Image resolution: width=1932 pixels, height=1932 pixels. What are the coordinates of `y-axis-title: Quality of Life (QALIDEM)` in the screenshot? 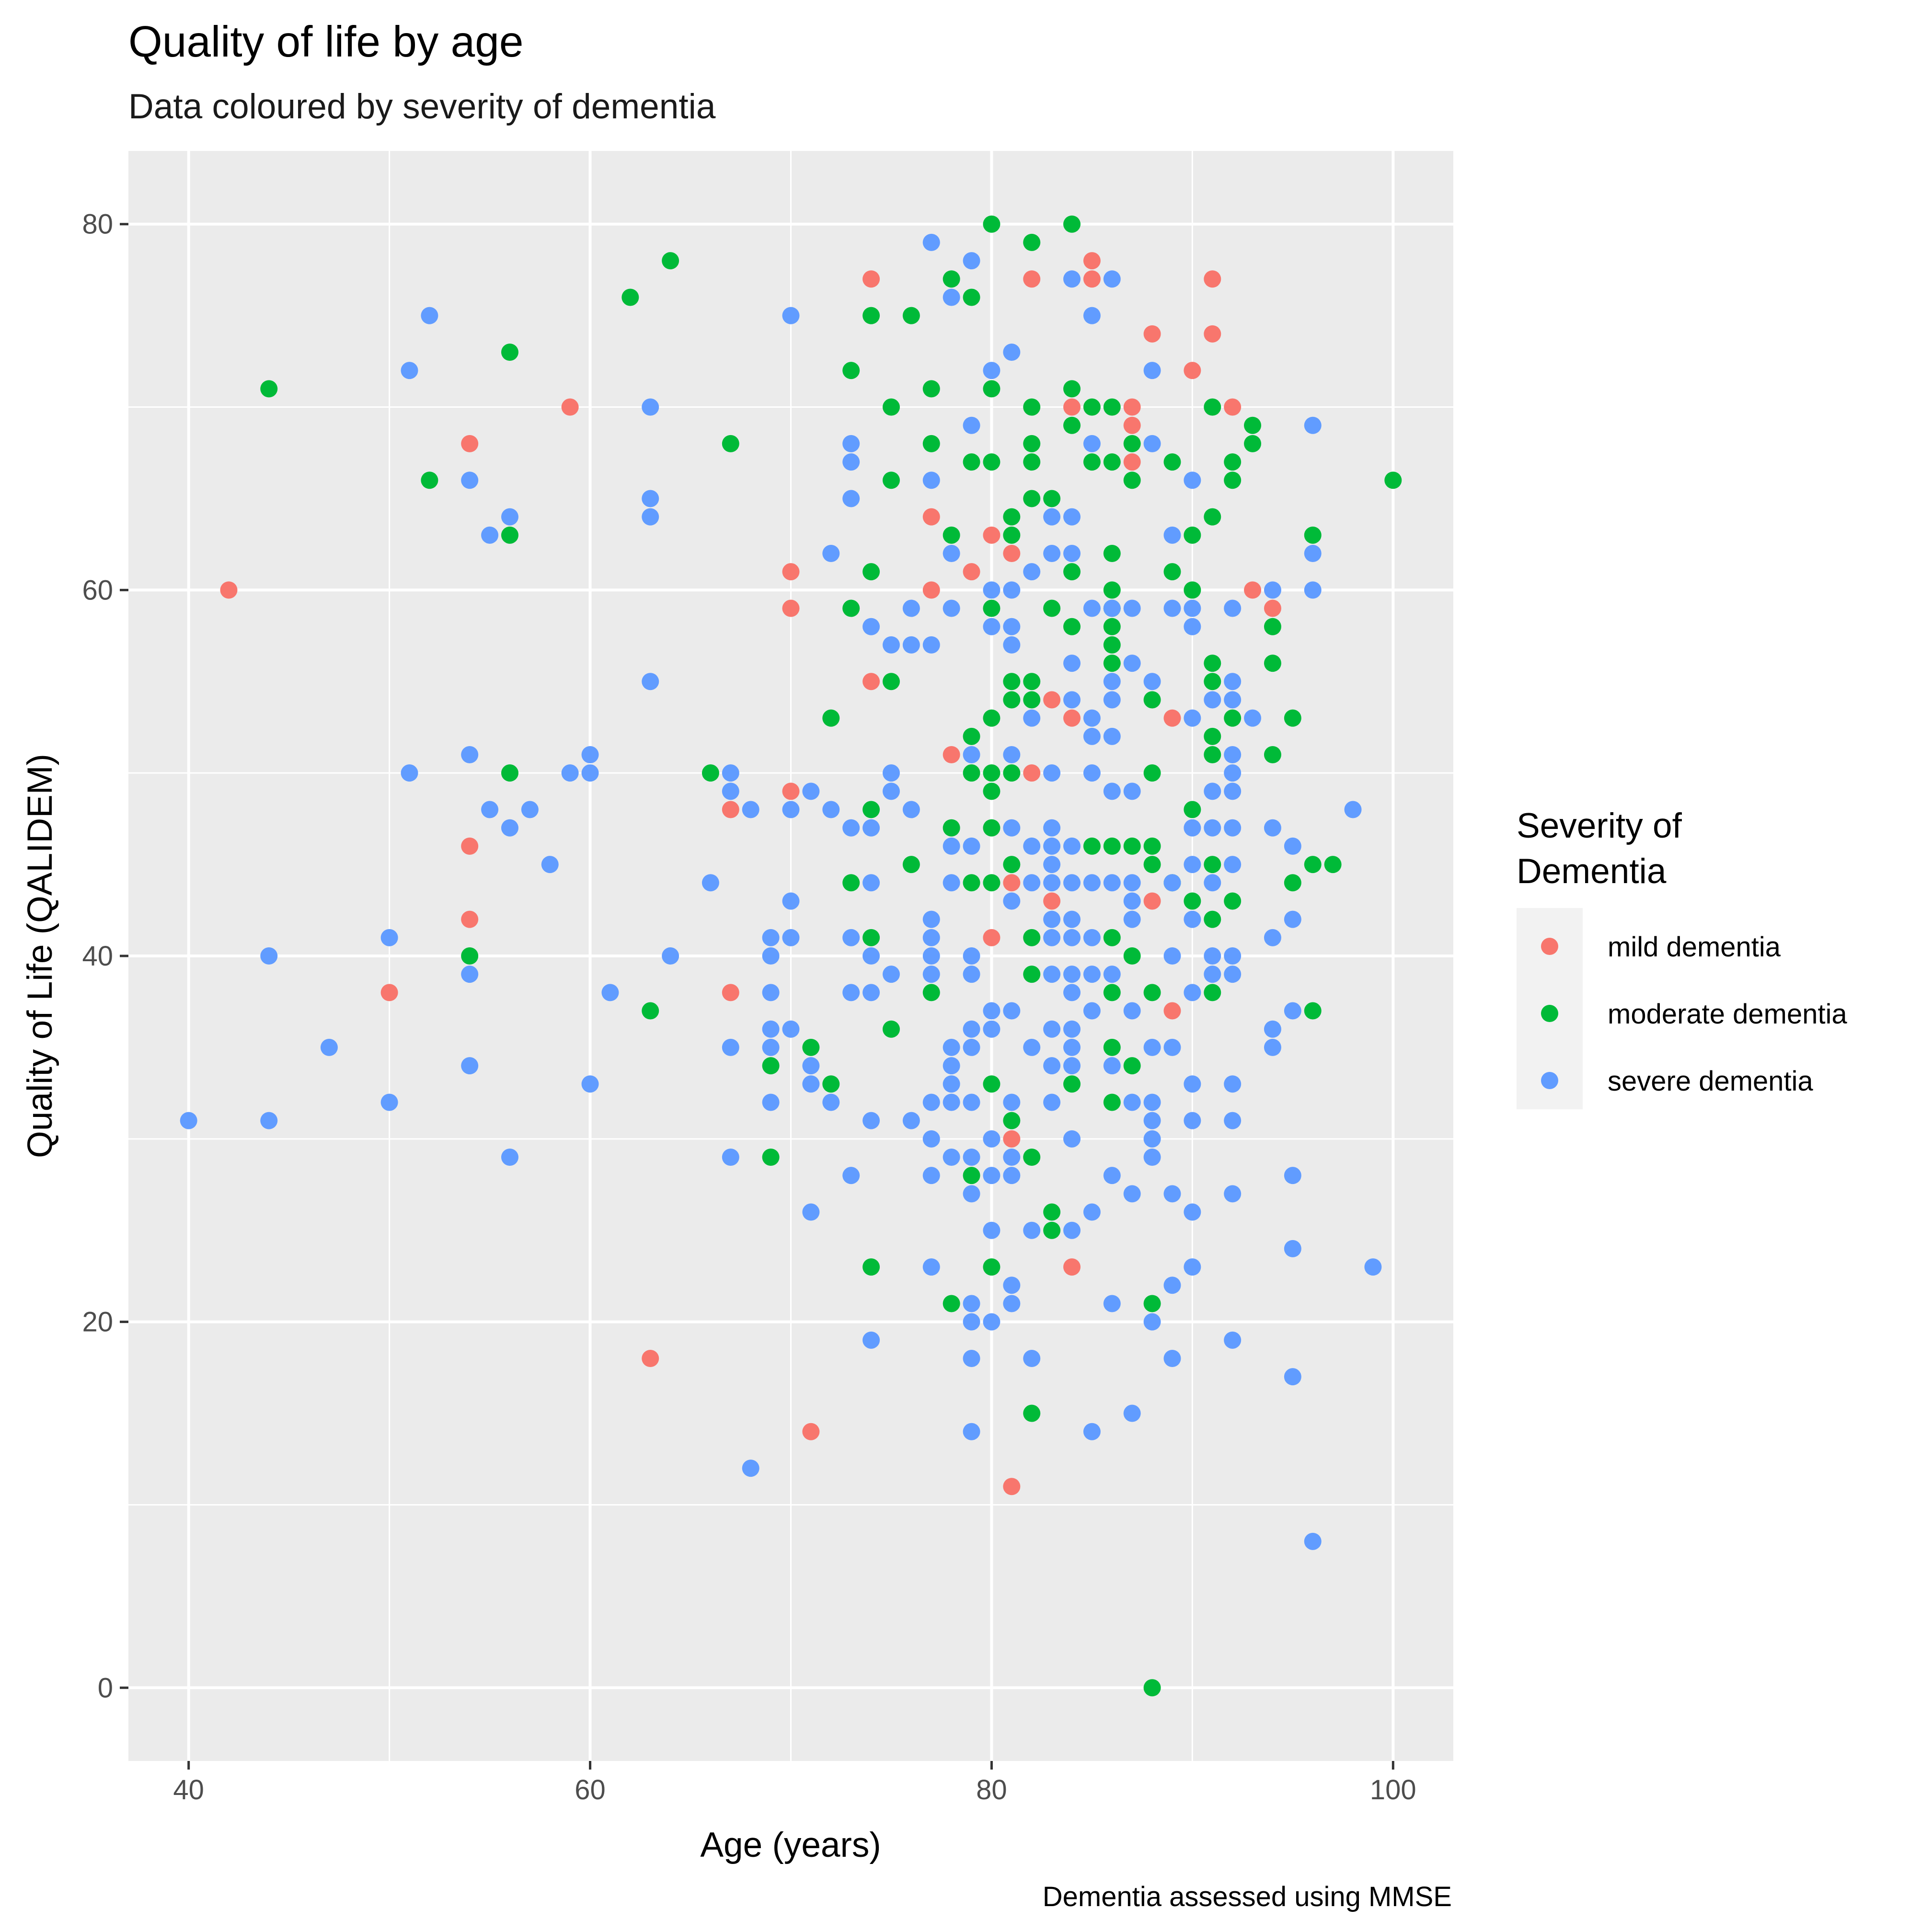 It's located at (40, 956).